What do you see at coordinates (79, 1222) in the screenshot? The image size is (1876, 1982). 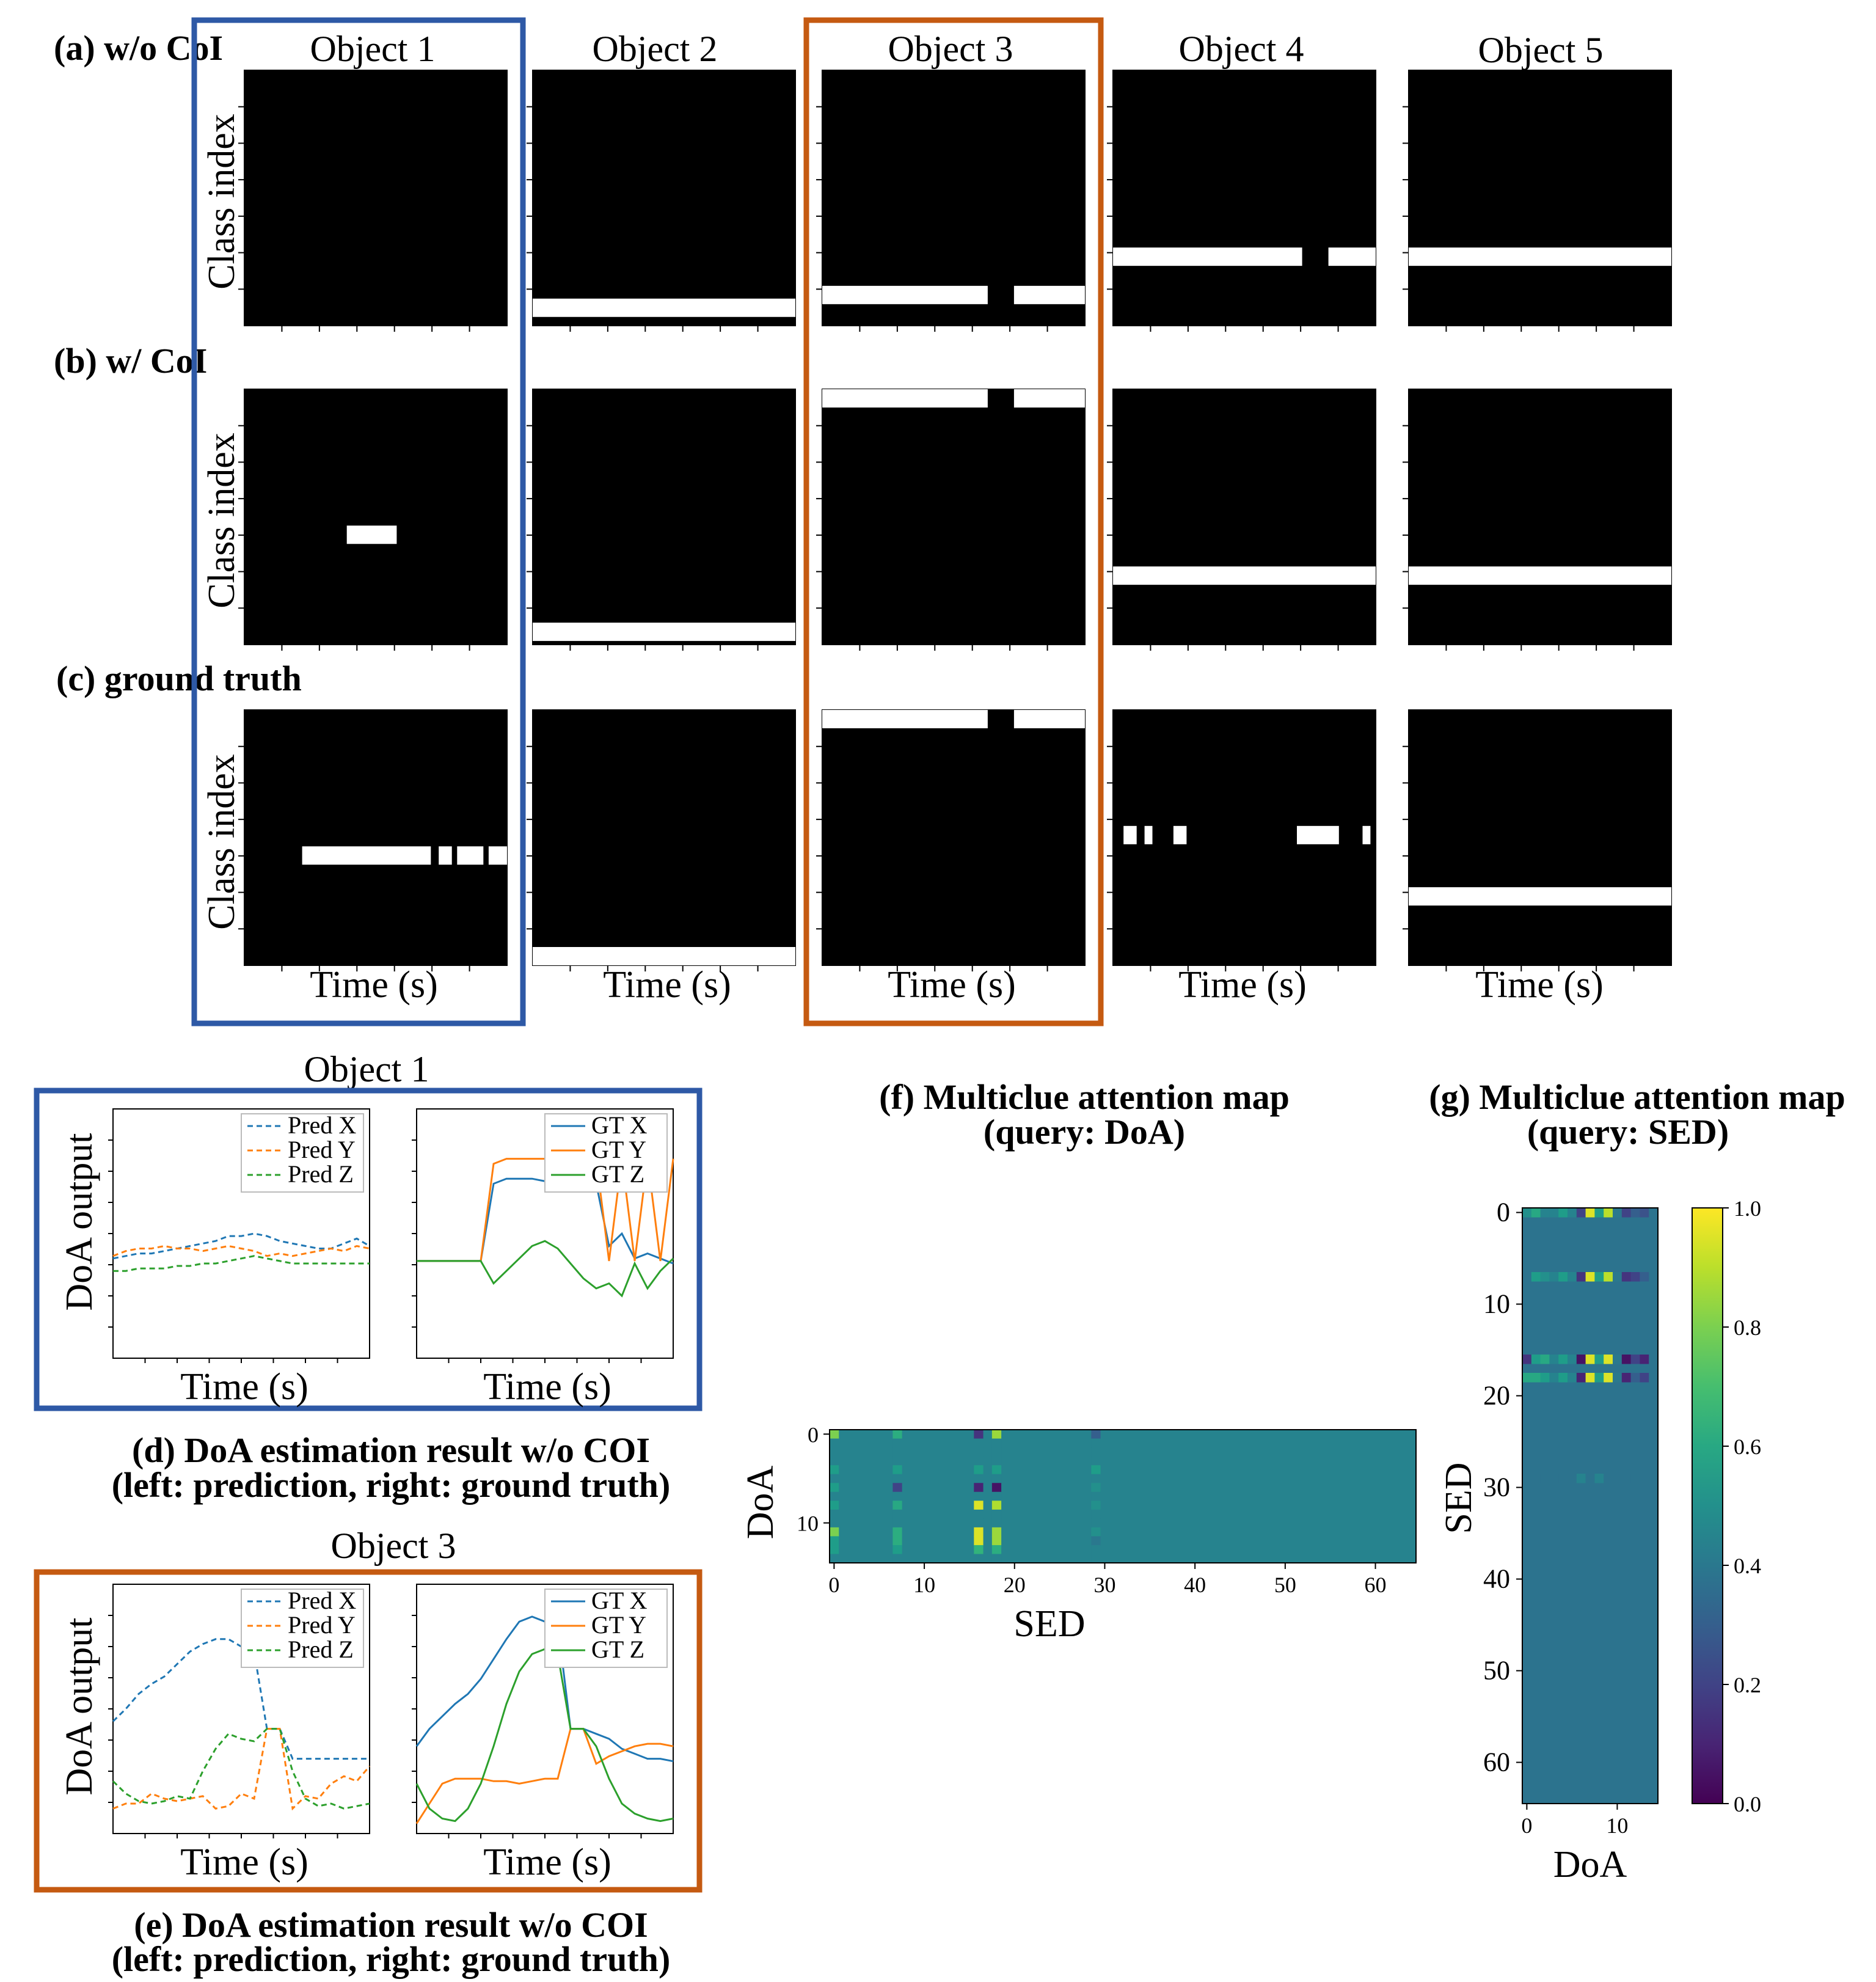 I see `doa-d-ylabel: DoA output` at bounding box center [79, 1222].